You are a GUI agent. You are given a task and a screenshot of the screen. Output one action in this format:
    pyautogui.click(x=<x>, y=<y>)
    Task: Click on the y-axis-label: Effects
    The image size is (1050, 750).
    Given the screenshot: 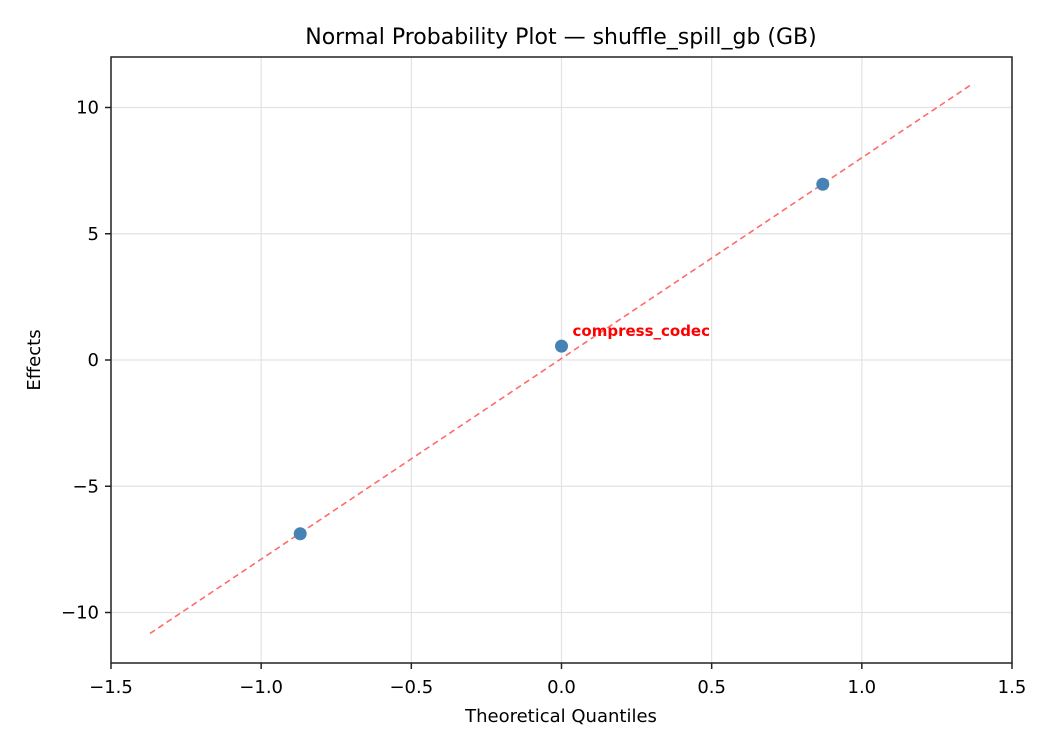 What is the action you would take?
    pyautogui.click(x=34, y=359)
    